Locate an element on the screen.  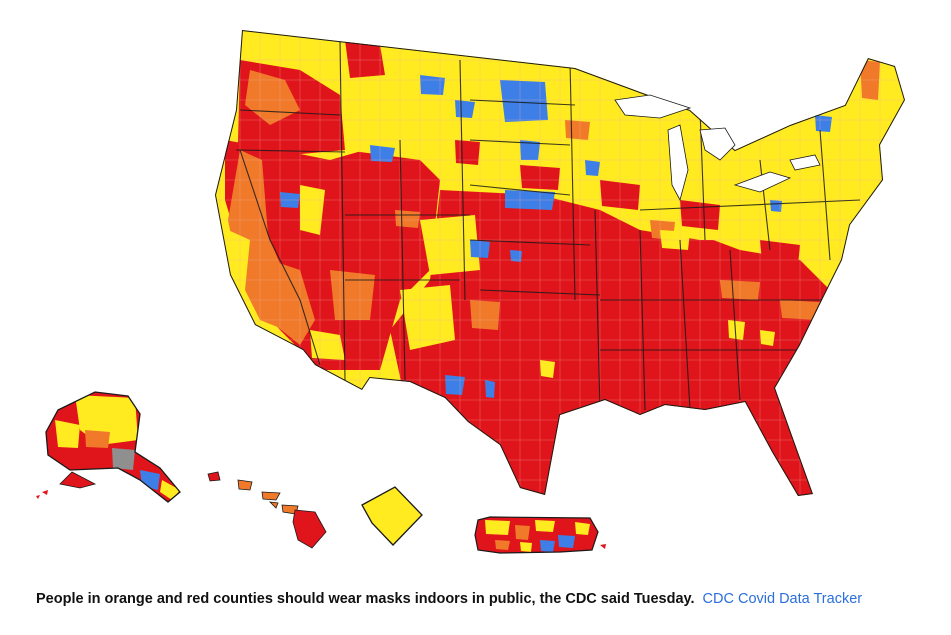
hawaii-map is located at coordinates (267, 510).